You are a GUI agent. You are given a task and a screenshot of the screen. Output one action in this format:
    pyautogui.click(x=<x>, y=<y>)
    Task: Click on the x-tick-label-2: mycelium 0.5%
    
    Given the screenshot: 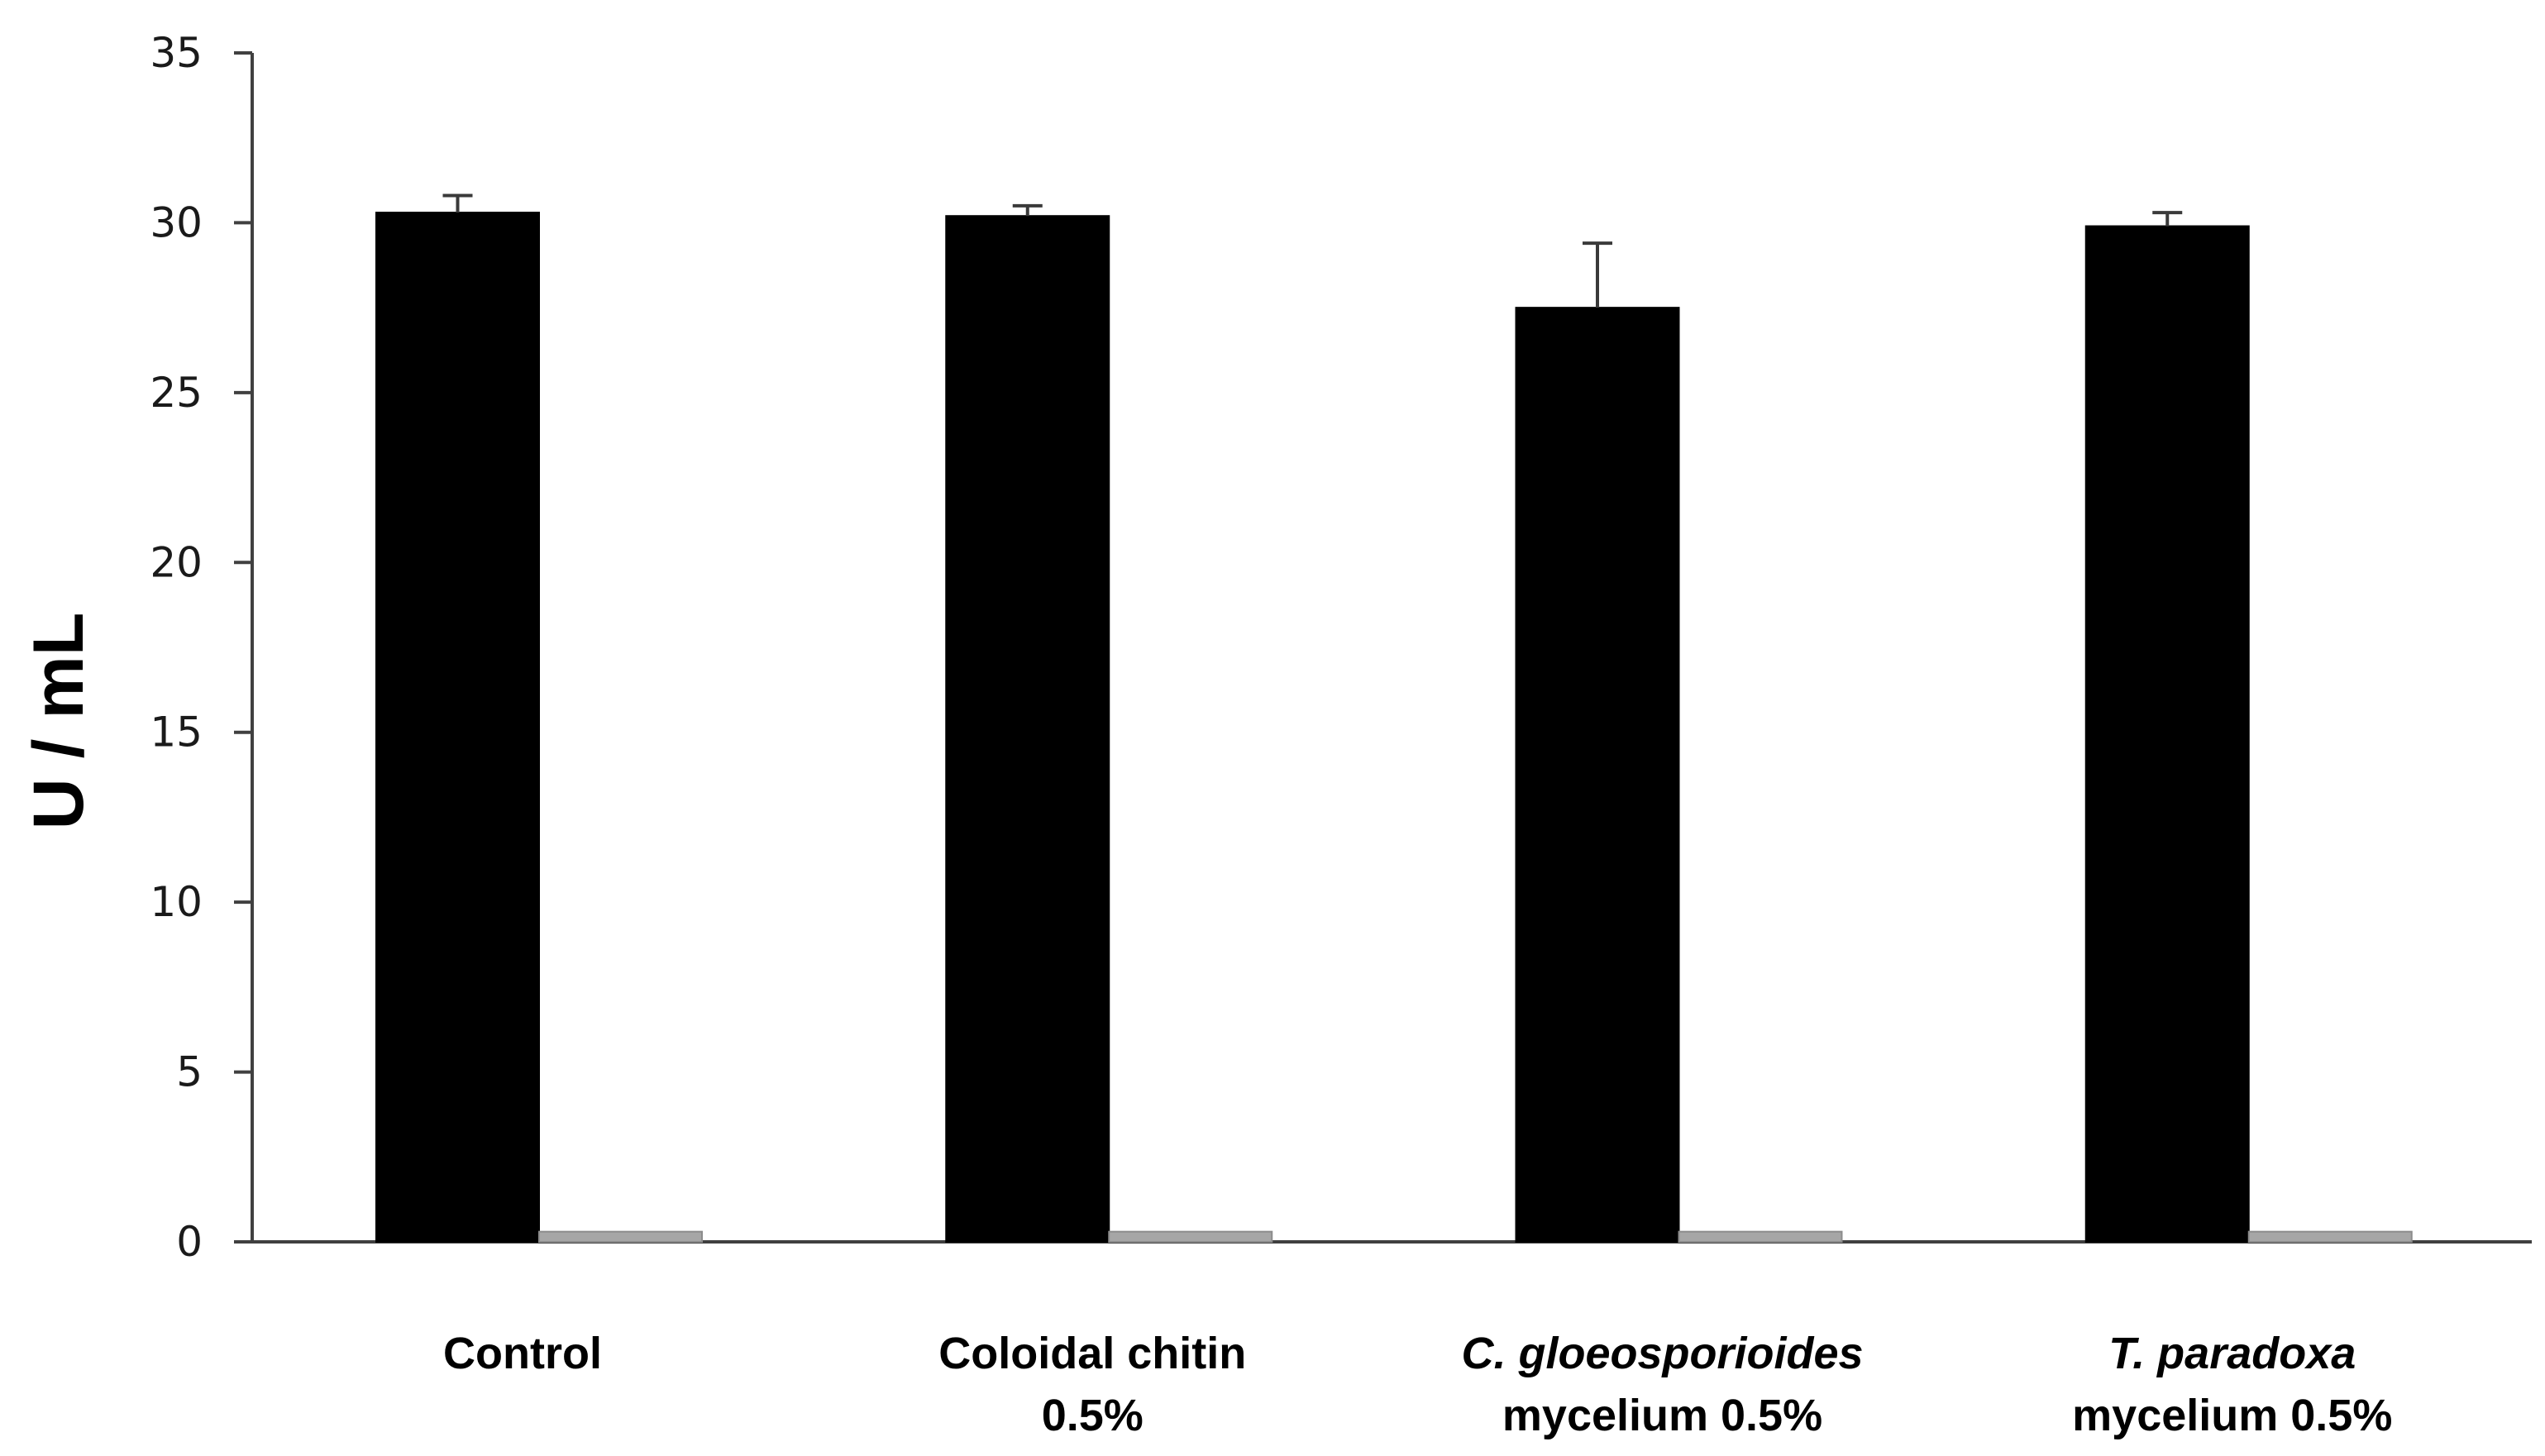 What is the action you would take?
    pyautogui.click(x=1662, y=1415)
    